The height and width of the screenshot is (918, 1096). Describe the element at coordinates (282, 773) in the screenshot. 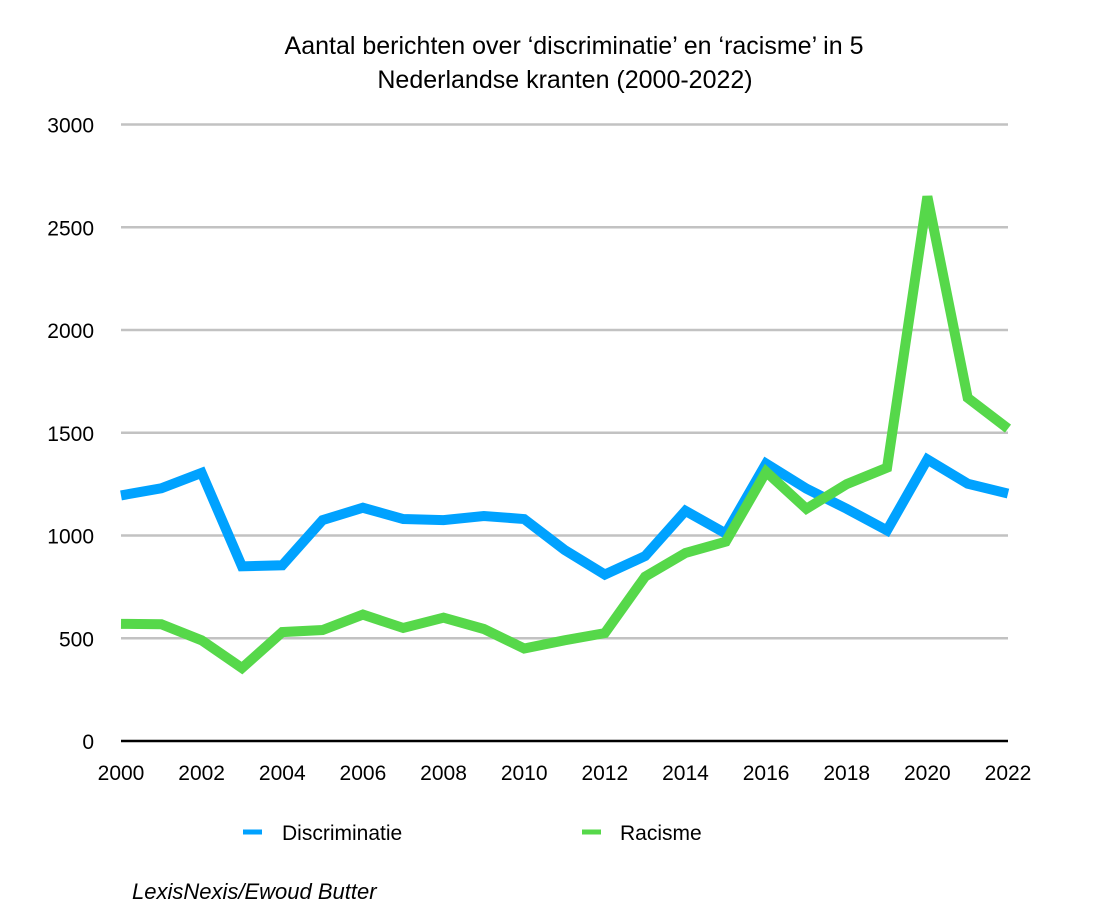

I see `x-tick-label: 2004` at that location.